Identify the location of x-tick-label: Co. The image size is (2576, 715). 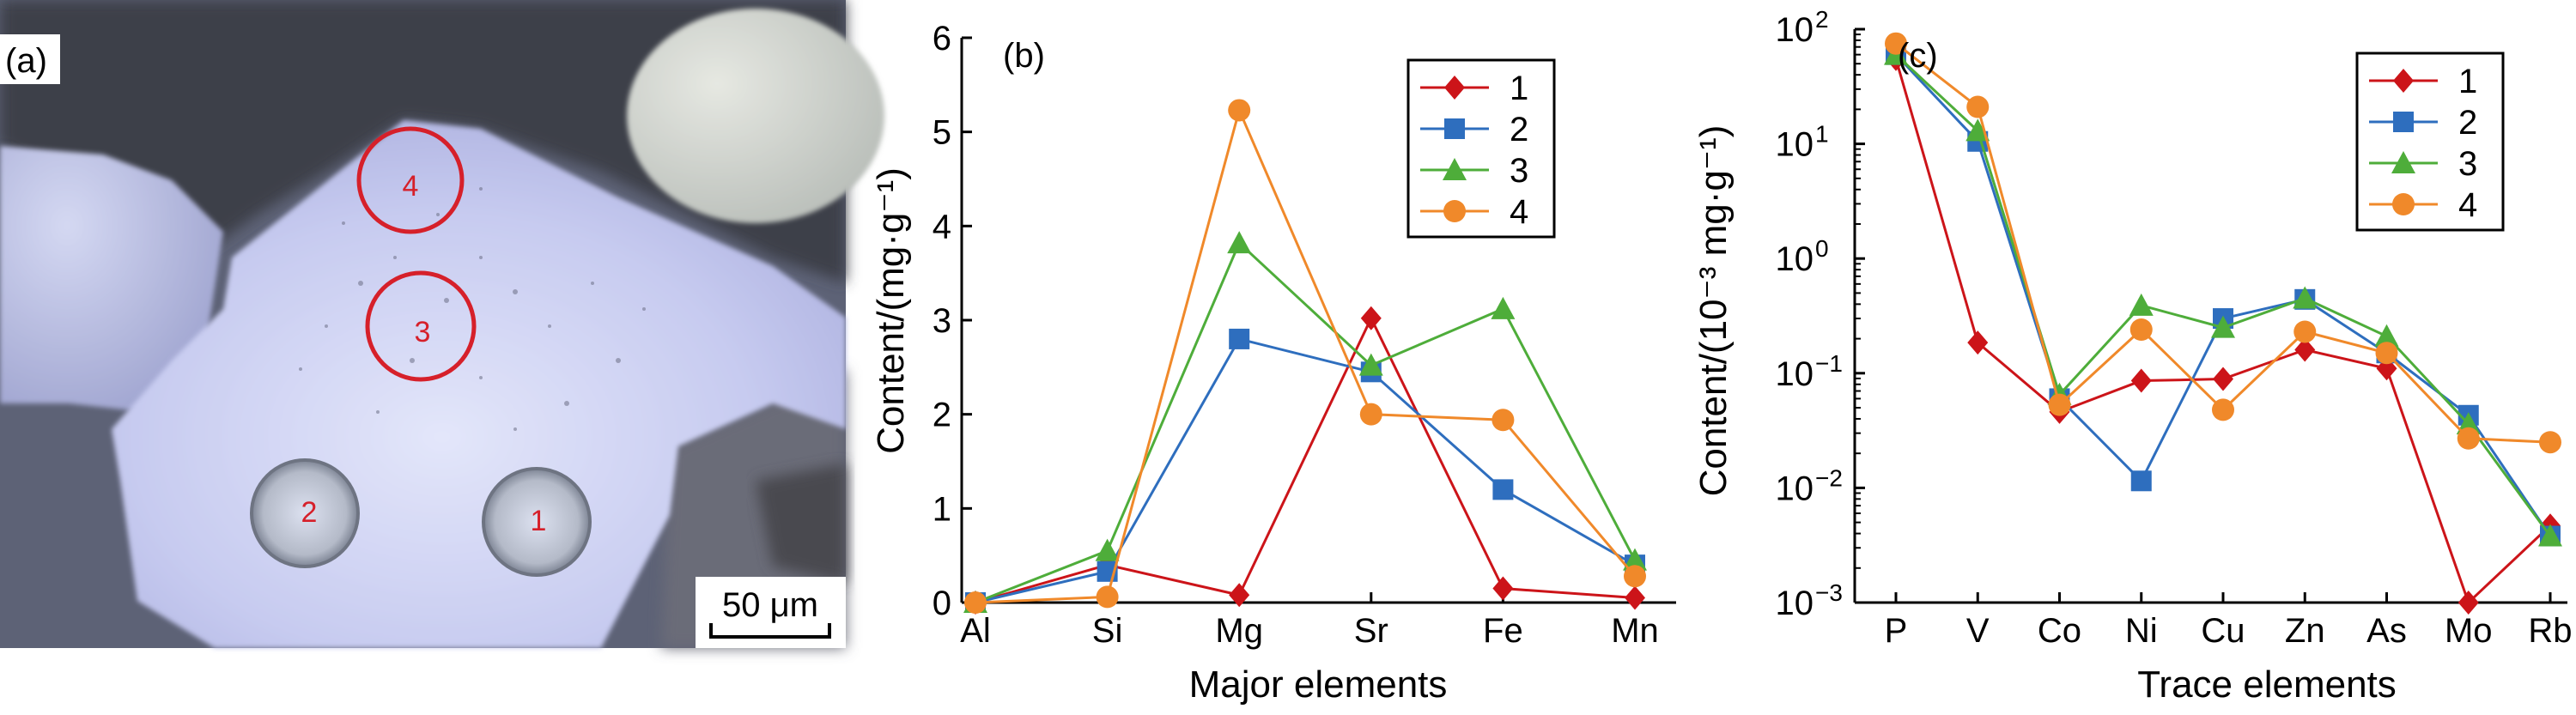
(2060, 631).